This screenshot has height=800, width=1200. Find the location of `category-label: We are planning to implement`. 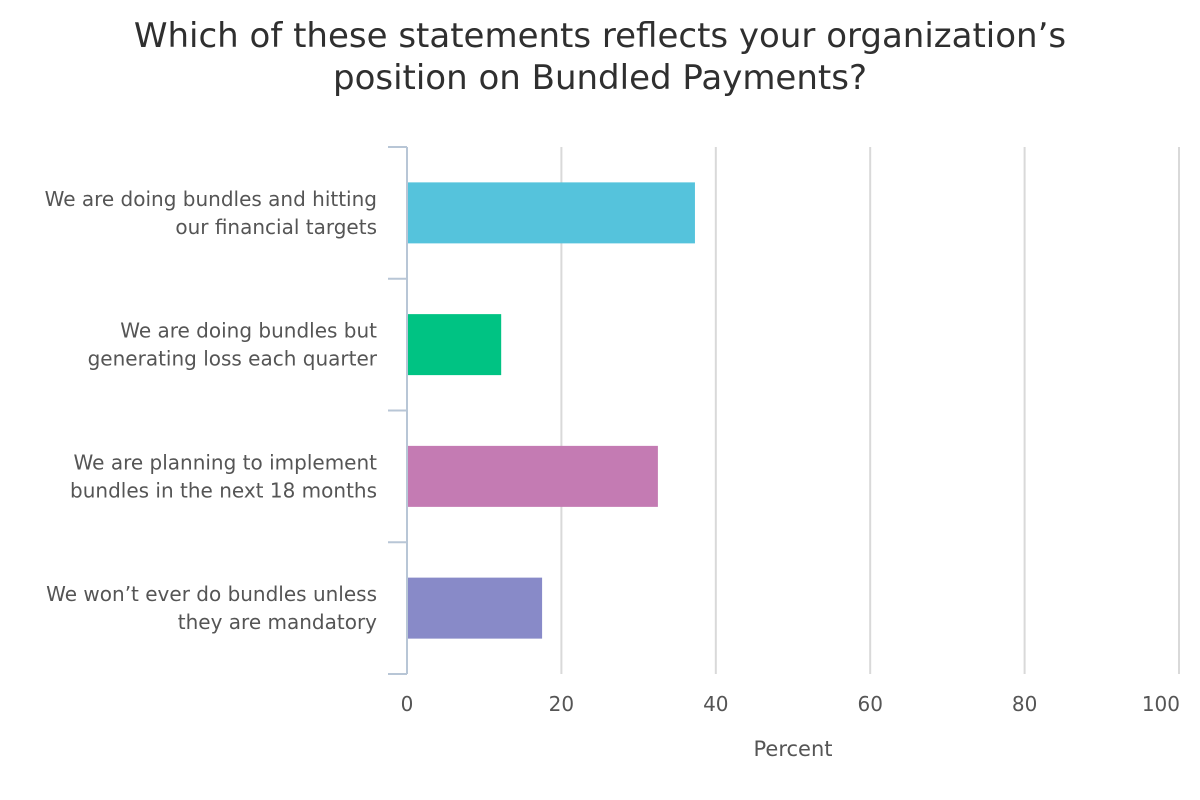

category-label: We are planning to implement is located at coordinates (226, 462).